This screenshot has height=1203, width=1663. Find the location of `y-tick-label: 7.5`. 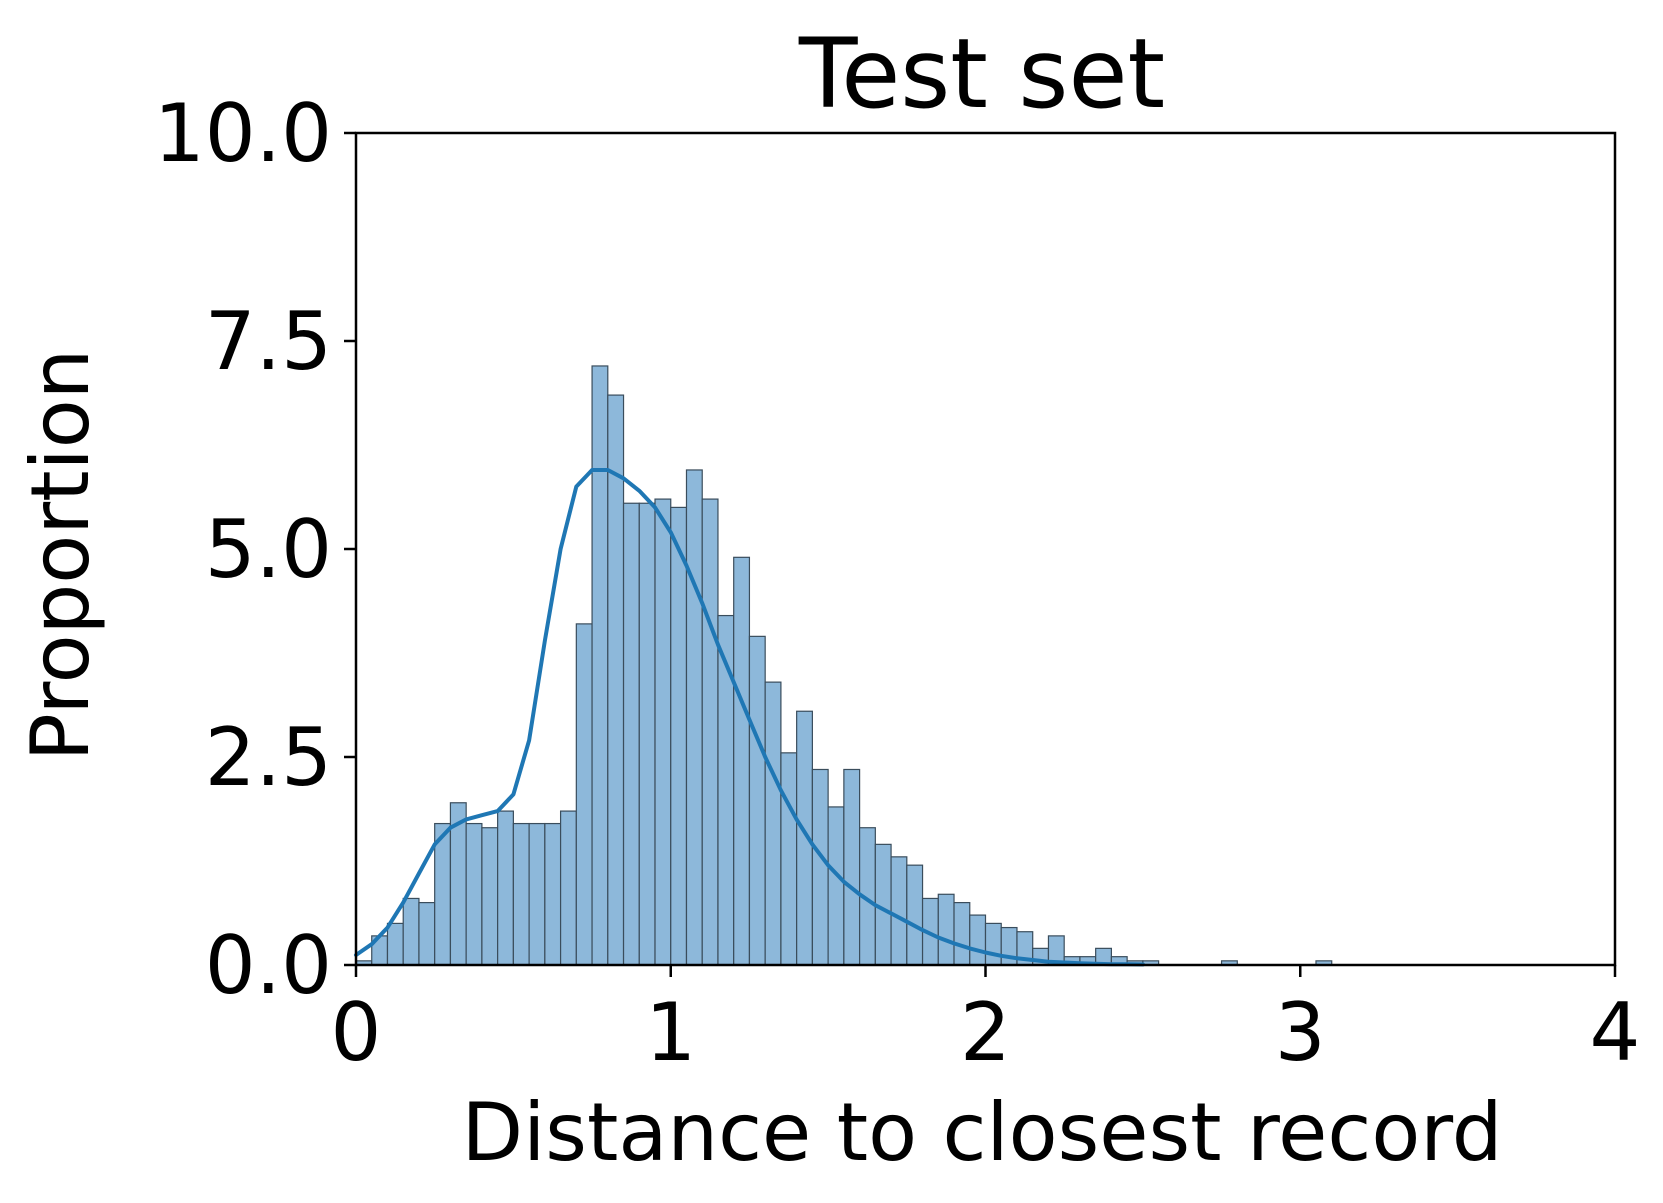

y-tick-label: 7.5 is located at coordinates (268, 341).